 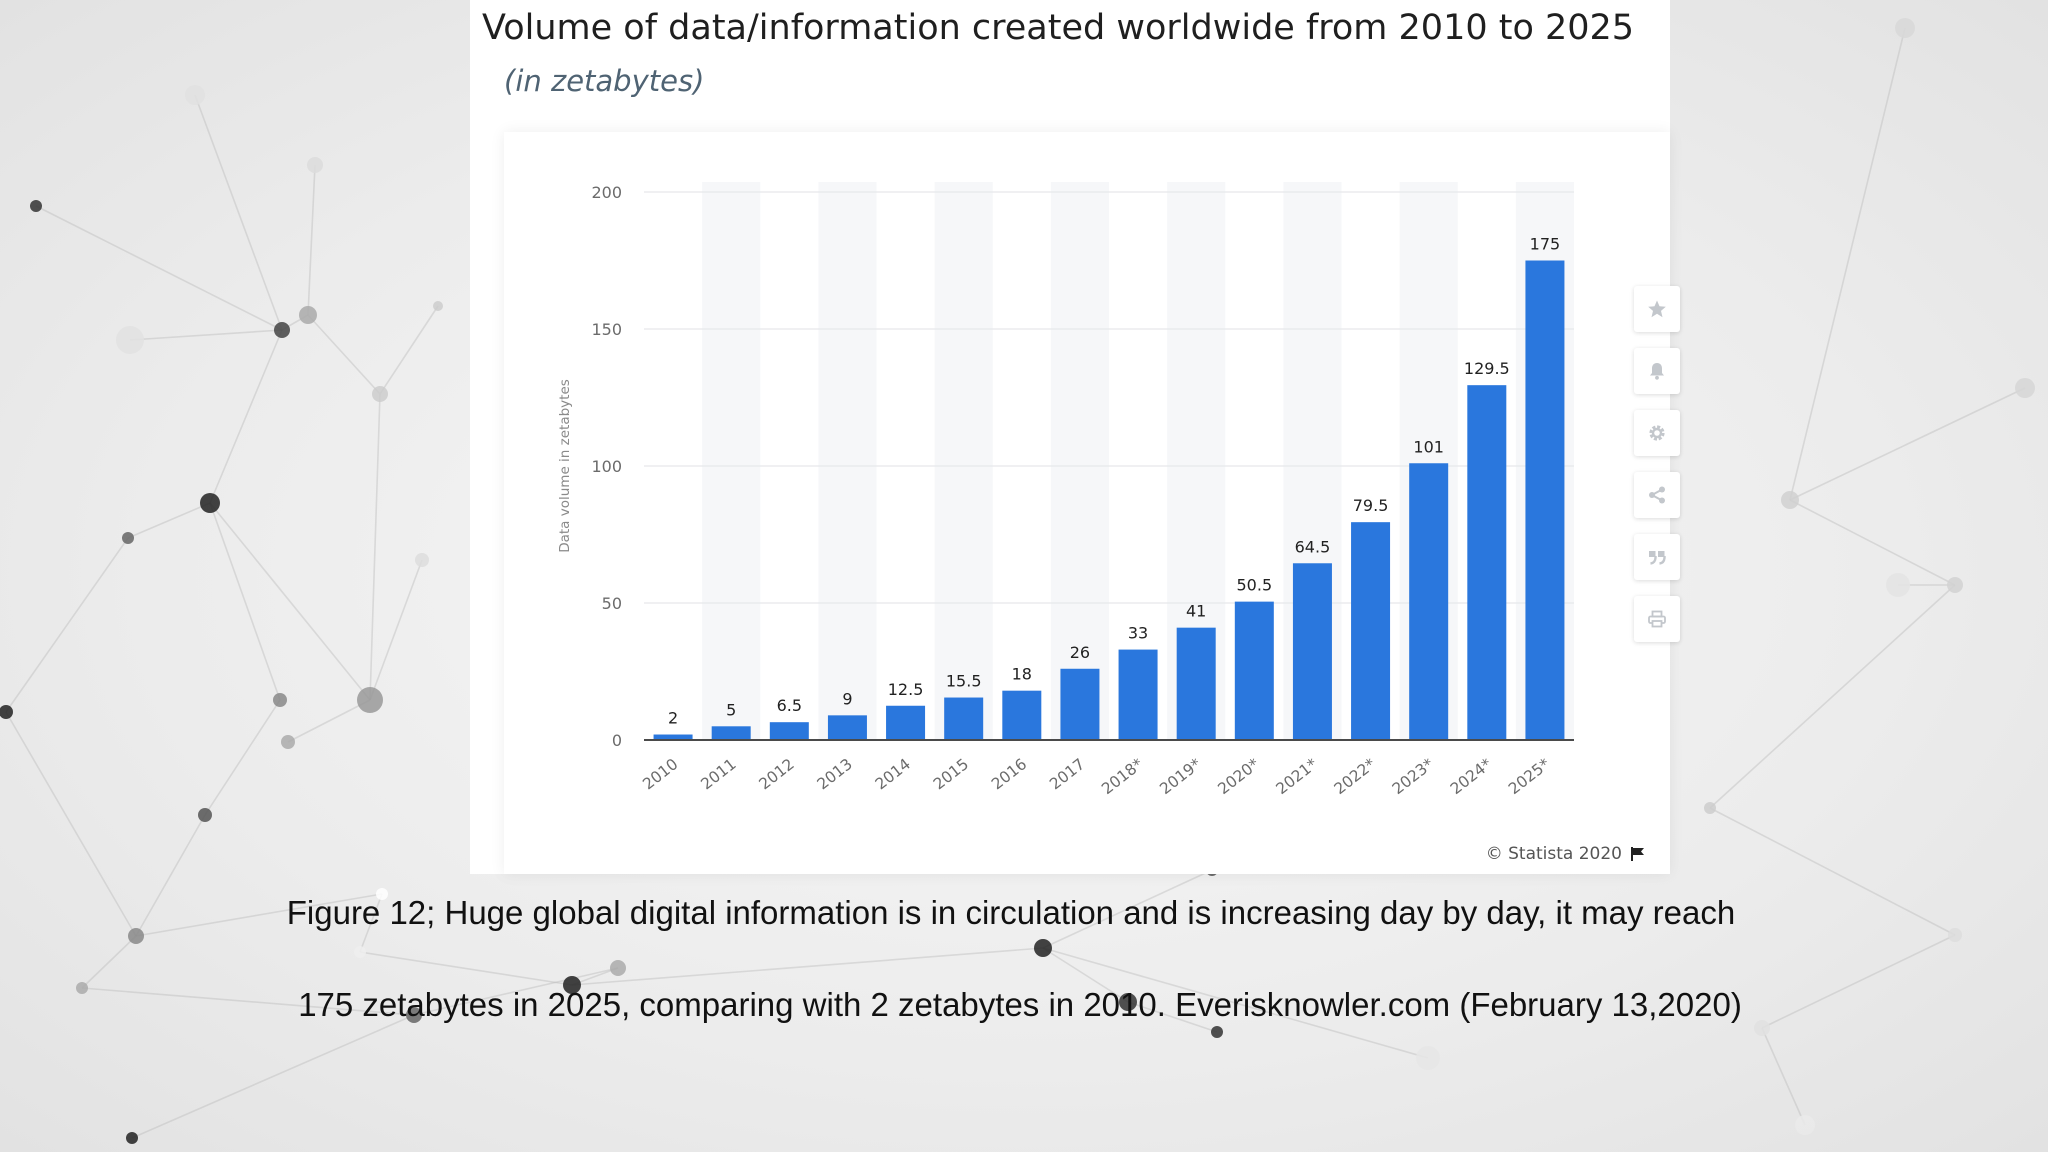 I want to click on bar-value-label: 12.5, so click(x=906, y=689).